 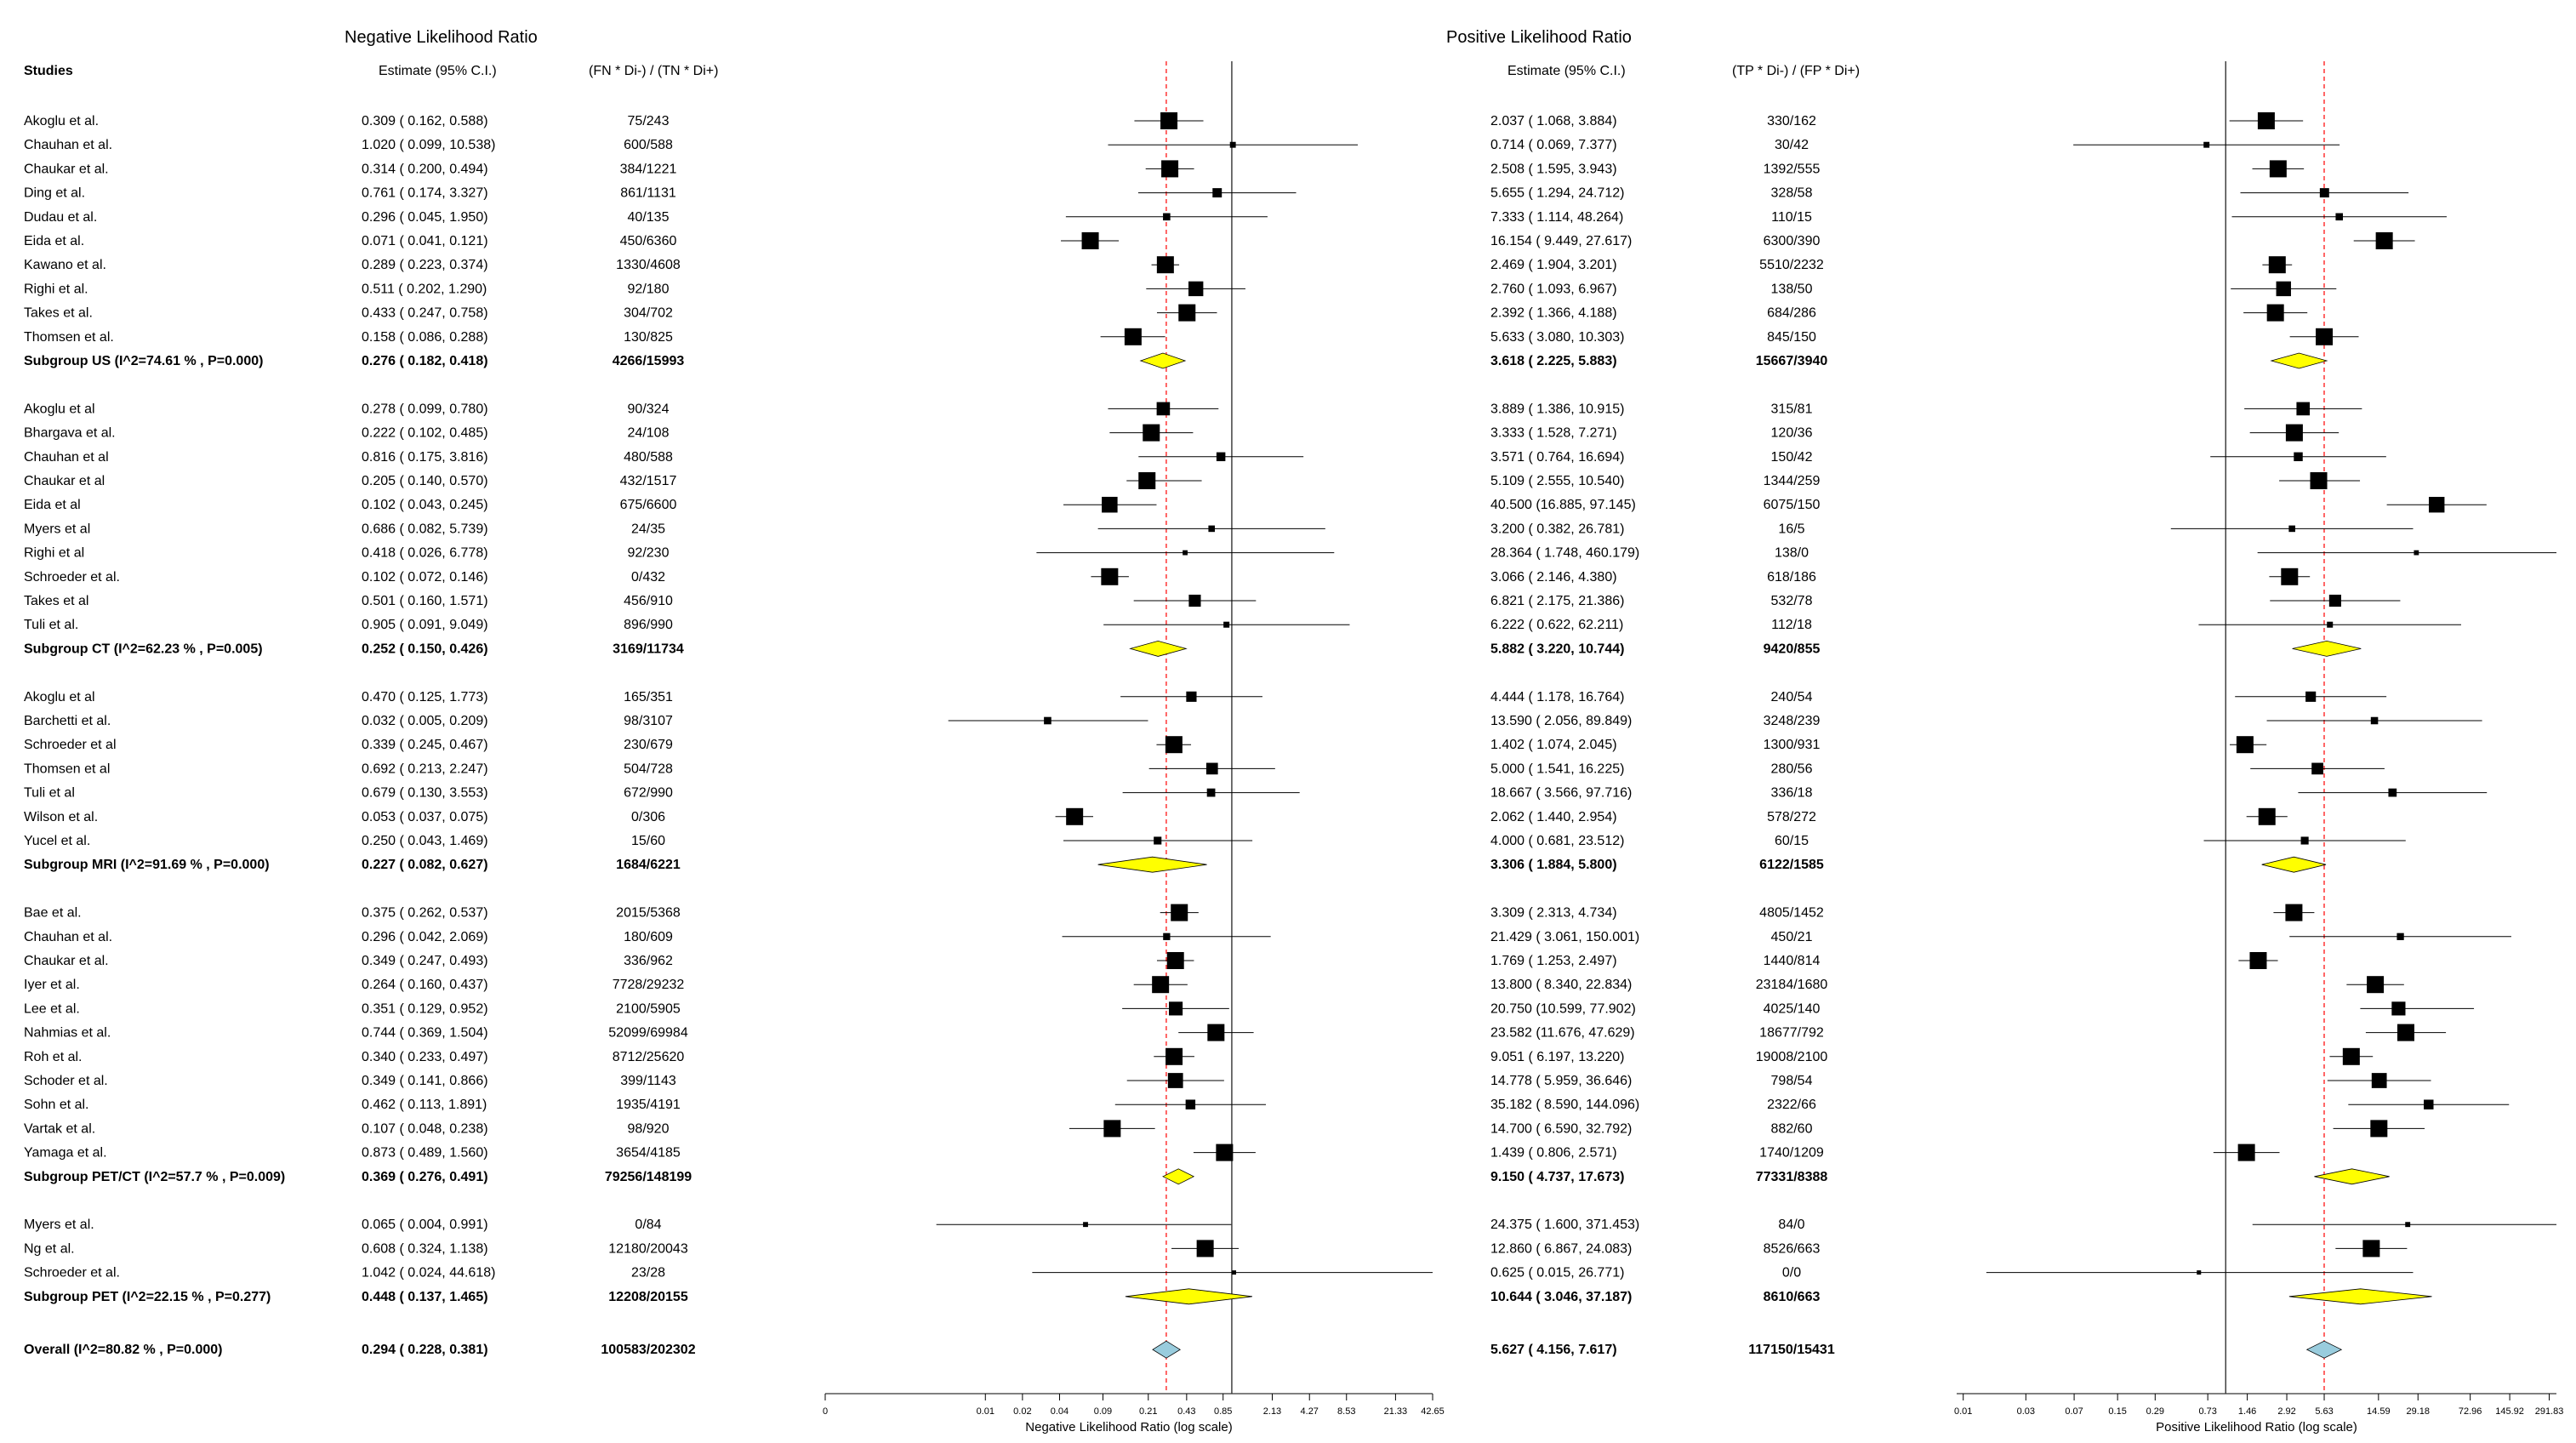 I want to click on estimate-ci: 5.655 ( 1.294, 24.712), so click(x=1557, y=193).